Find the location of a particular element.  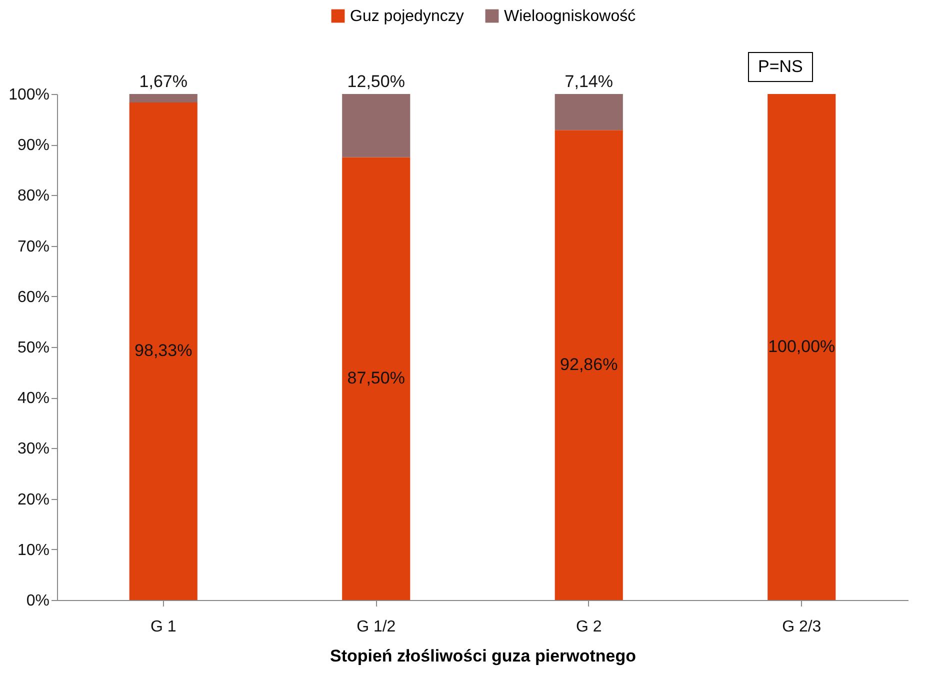

y-tick-label: 50% is located at coordinates (33, 348).